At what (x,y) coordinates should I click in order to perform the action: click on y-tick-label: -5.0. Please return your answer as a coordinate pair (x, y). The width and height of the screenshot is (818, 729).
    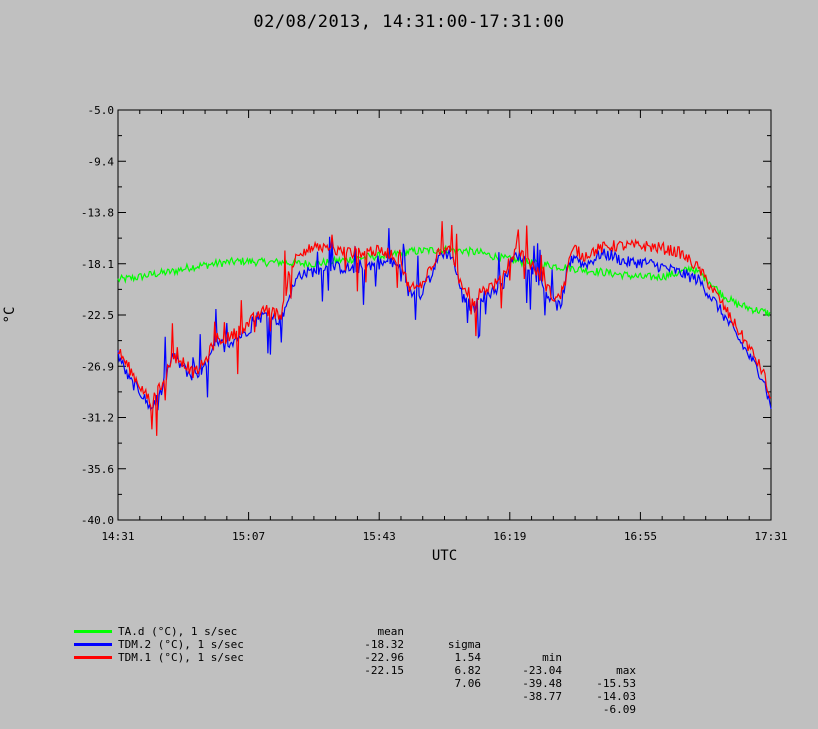
    Looking at the image, I should click on (101, 110).